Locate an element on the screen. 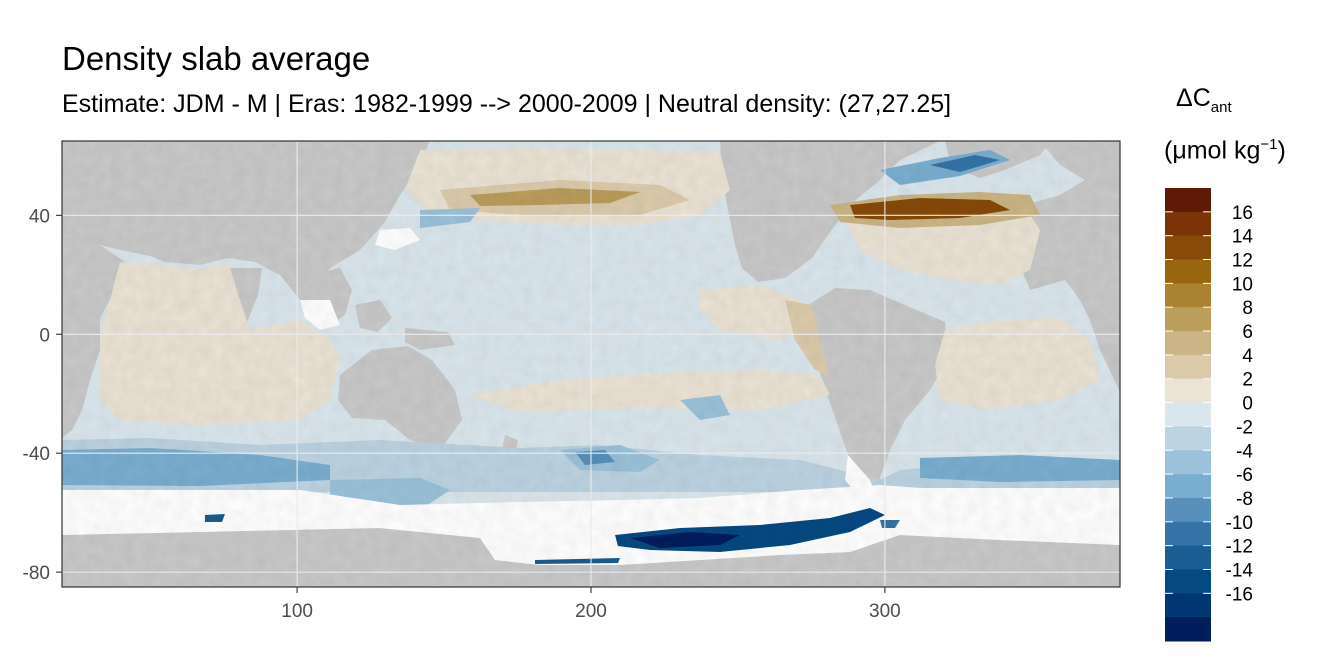 This screenshot has width=1344, height=672. legend-label: -14 is located at coordinates (1240, 570).